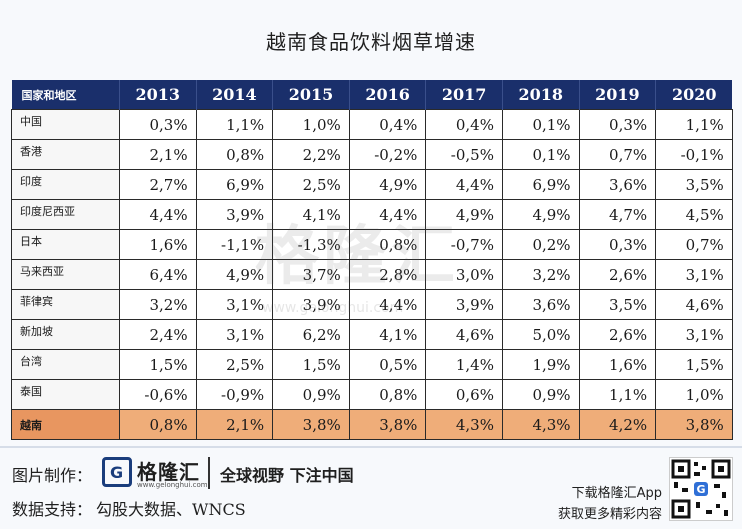 The height and width of the screenshot is (529, 742). I want to click on growth-value-cell: 0,9%, so click(540, 394).